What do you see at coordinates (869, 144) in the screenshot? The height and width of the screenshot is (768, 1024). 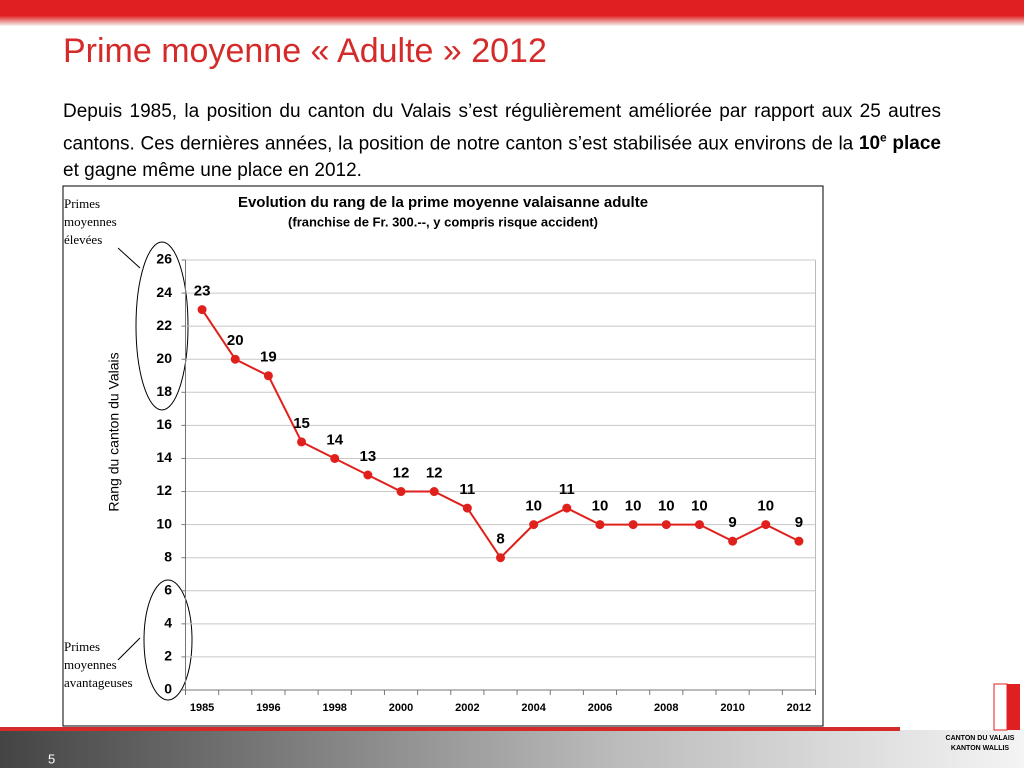 I see `text: 10` at bounding box center [869, 144].